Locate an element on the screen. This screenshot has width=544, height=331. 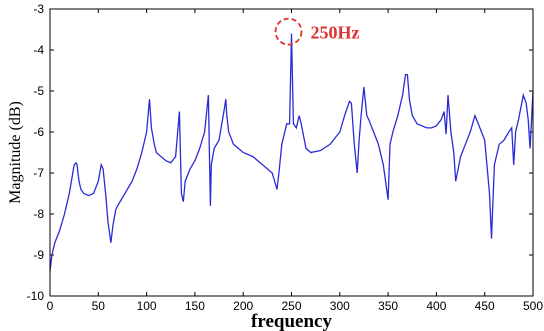
x-tick-label: 250 is located at coordinates (291, 306).